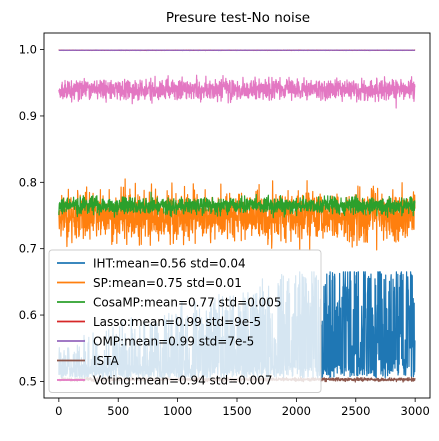 This screenshot has width=439, height=441. What do you see at coordinates (58, 411) in the screenshot?
I see `x-tick-label: 0` at bounding box center [58, 411].